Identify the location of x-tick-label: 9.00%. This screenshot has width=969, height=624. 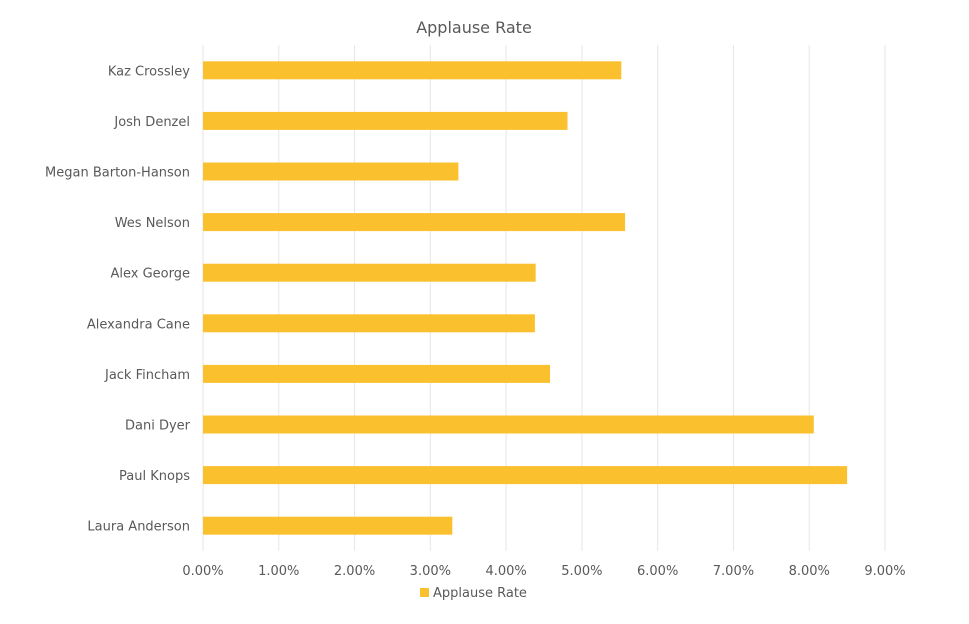
(884, 571).